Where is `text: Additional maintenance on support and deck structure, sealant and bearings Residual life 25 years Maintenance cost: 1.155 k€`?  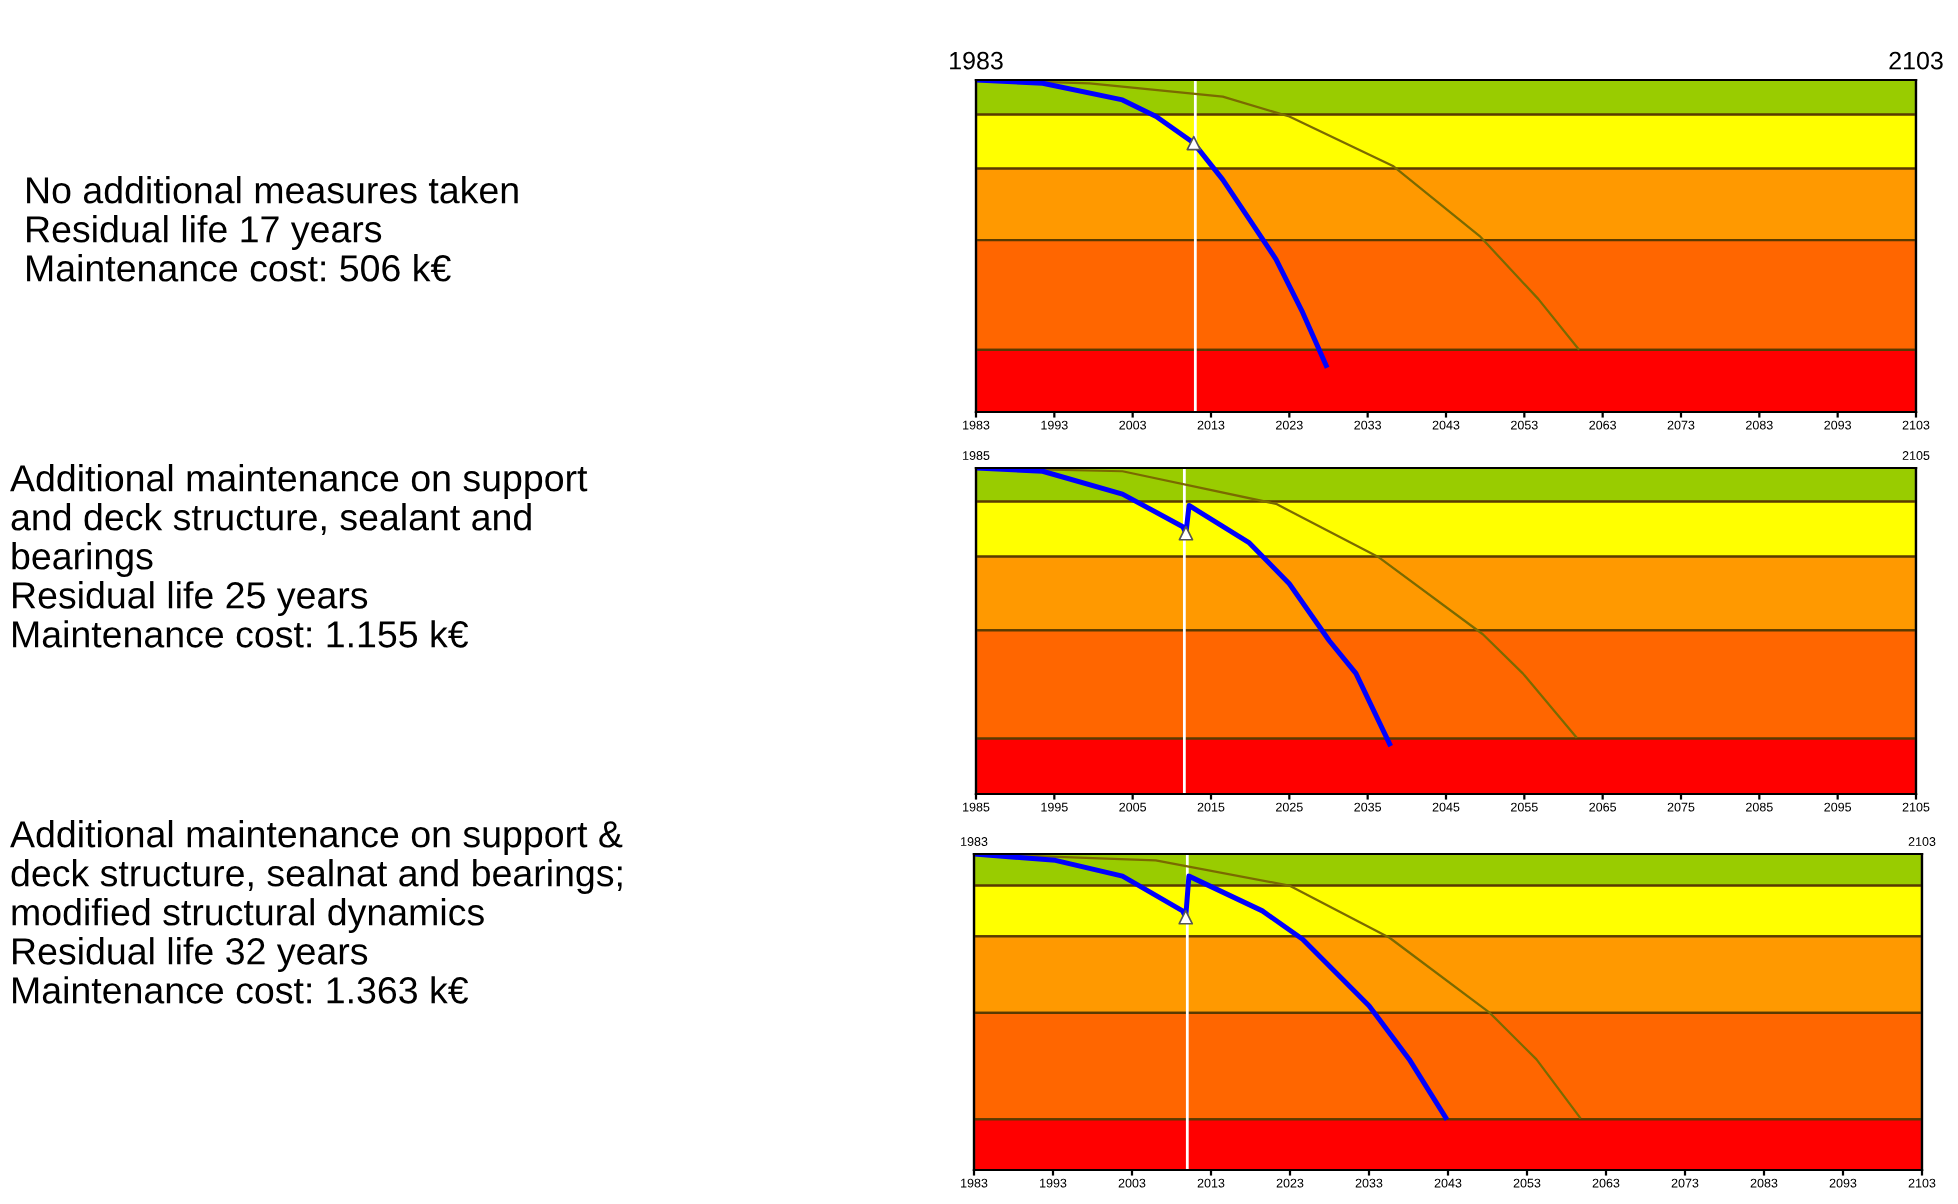 text: Additional maintenance on support and deck structure, sealant and bearings Residual life 25 years Maintenance cost: 1.155 k€ is located at coordinates (299, 556).